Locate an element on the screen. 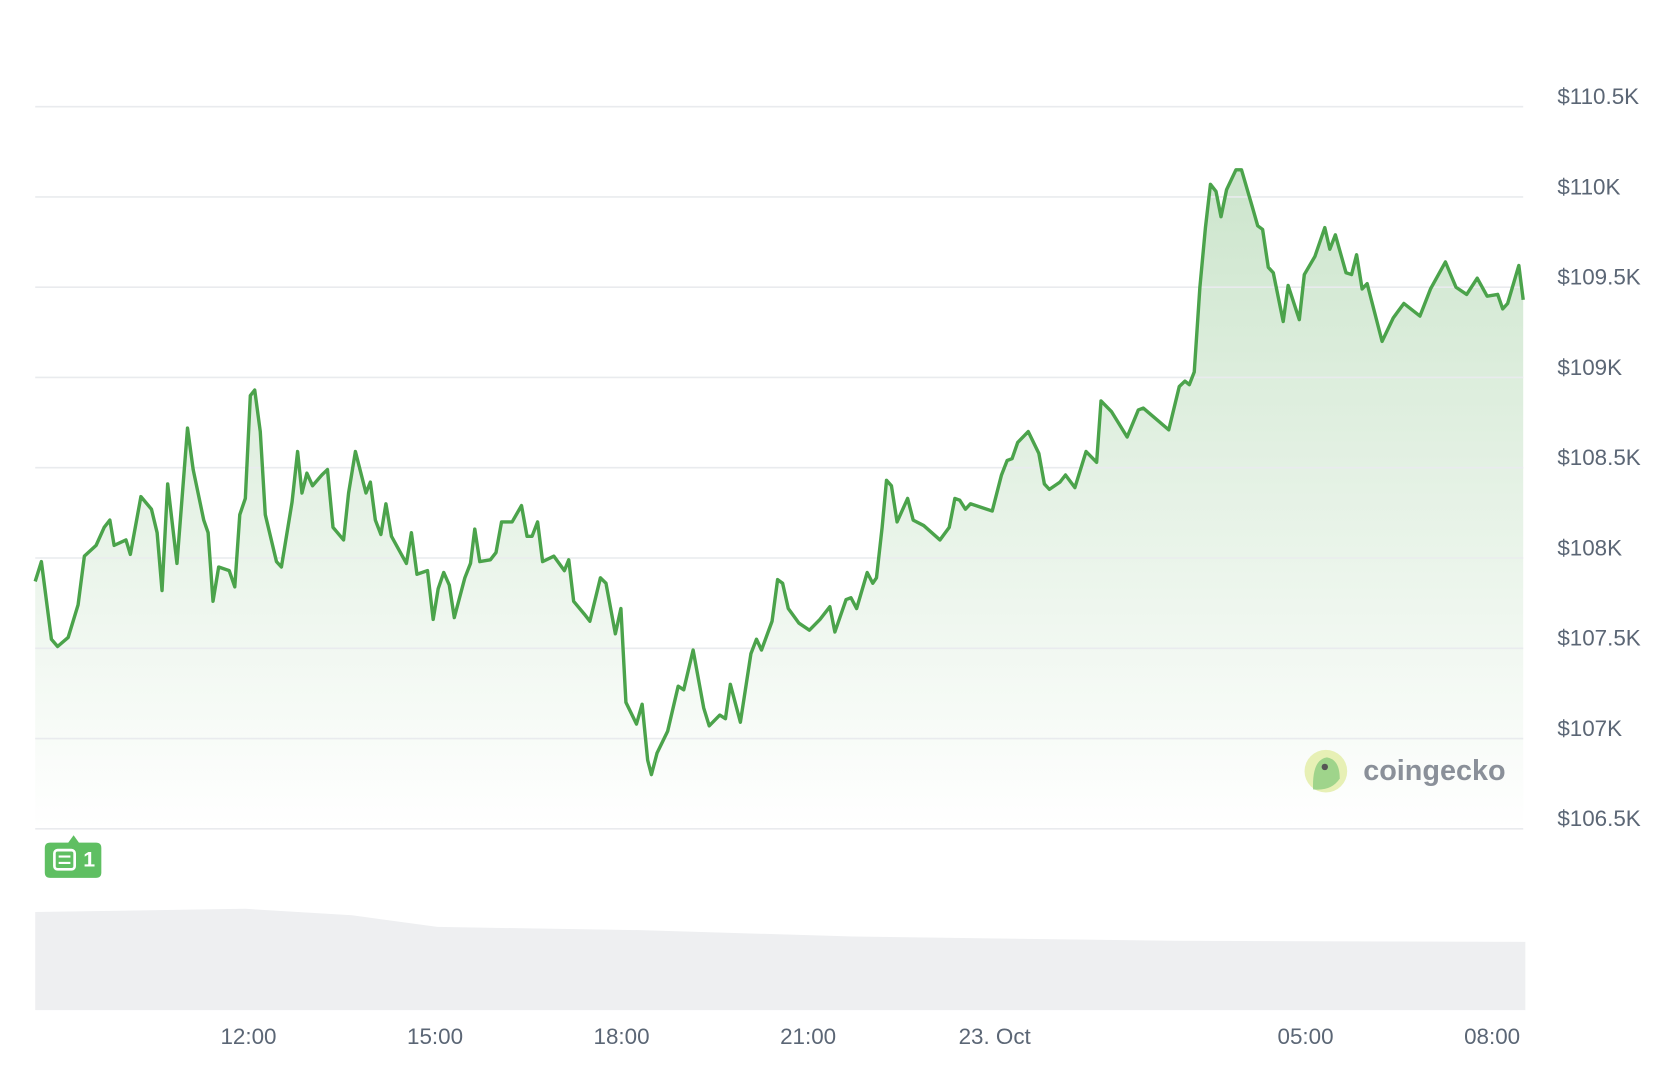  watermark-logo-eye is located at coordinates (1324, 767).